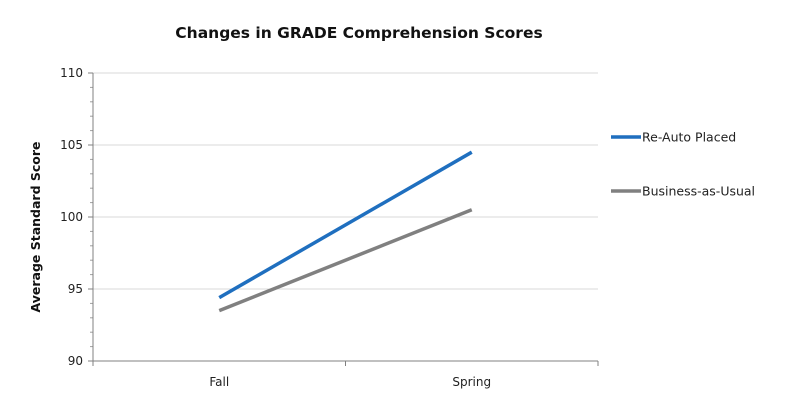 Image resolution: width=793 pixels, height=415 pixels. What do you see at coordinates (75, 289) in the screenshot?
I see `y-tick-label: 95` at bounding box center [75, 289].